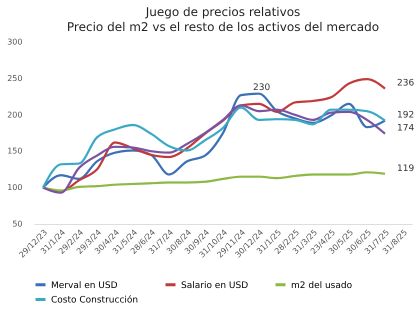 The height and width of the screenshot is (310, 420). I want to click on y-tick-label: 100, so click(14, 187).